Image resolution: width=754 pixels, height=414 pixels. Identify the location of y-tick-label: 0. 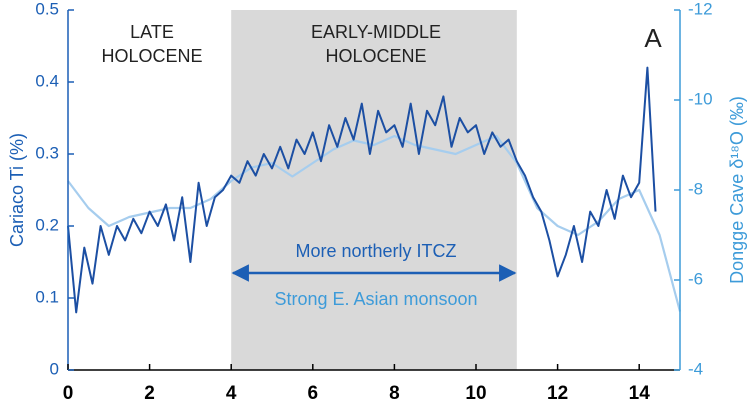
(54, 368).